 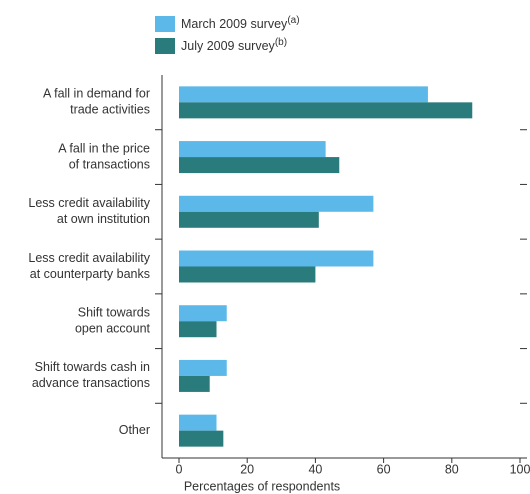 I want to click on category-label: at counterparty banks, so click(x=90, y=274).